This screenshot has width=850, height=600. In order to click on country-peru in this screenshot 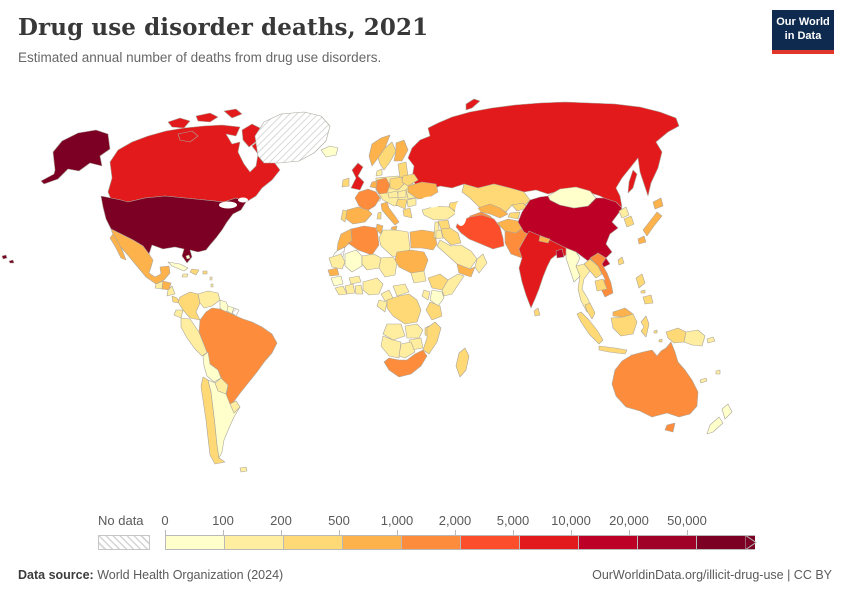, I will do `click(194, 337)`.